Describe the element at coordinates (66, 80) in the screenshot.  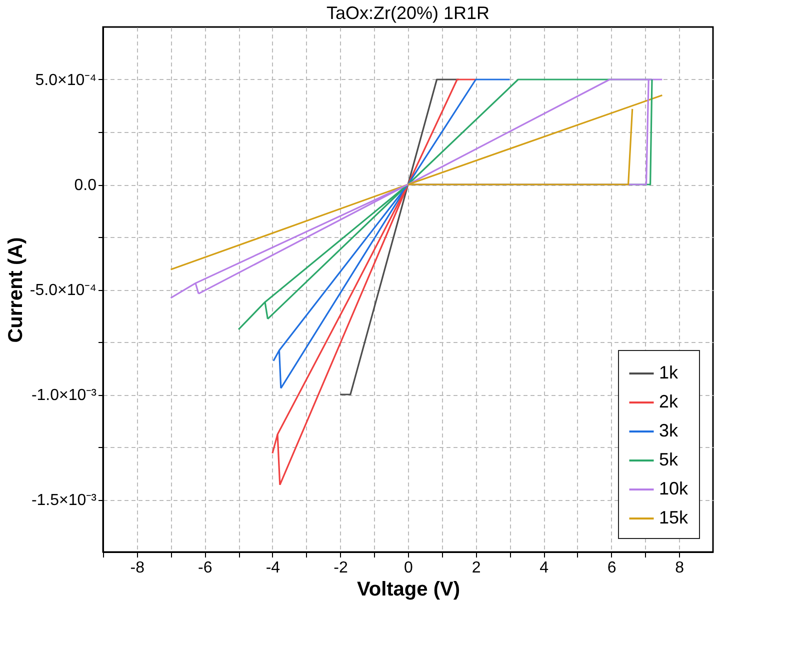
I see `y-tick-label: 5.0×10⁻⁴` at that location.